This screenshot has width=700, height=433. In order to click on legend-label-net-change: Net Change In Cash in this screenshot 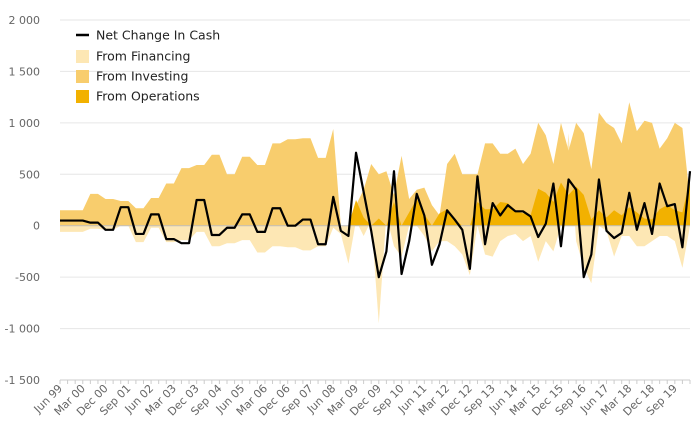, I will do `click(158, 35)`.